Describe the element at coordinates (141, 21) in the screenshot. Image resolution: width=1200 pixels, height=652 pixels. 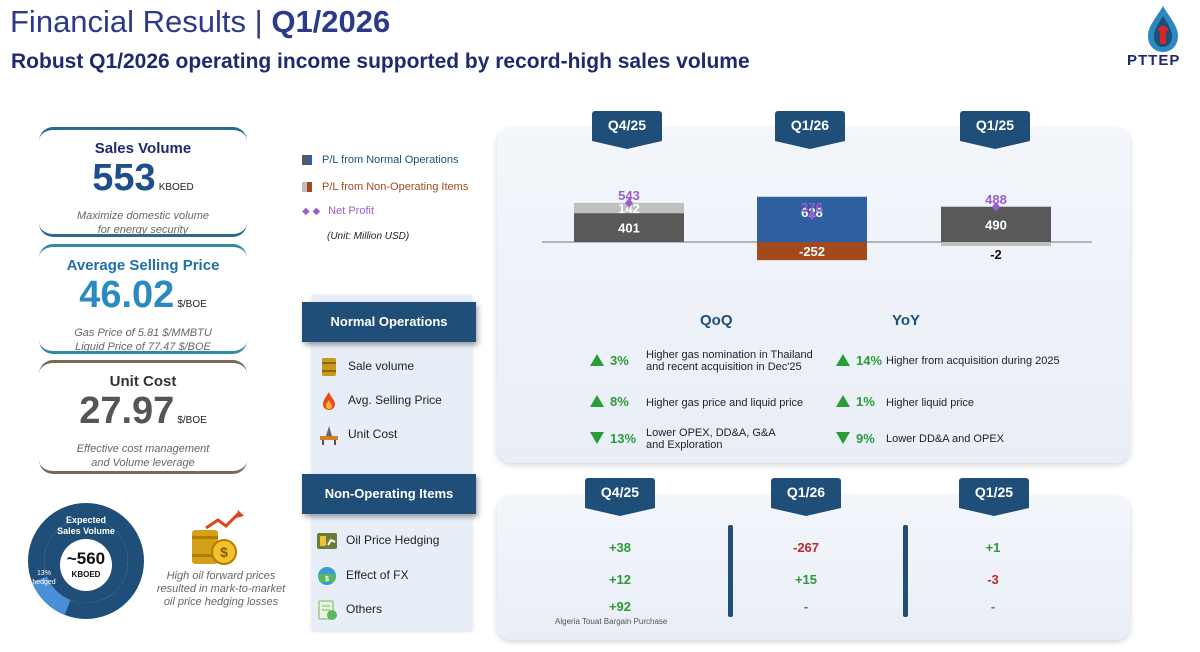
I see `title-prefix: Financial Results |` at that location.